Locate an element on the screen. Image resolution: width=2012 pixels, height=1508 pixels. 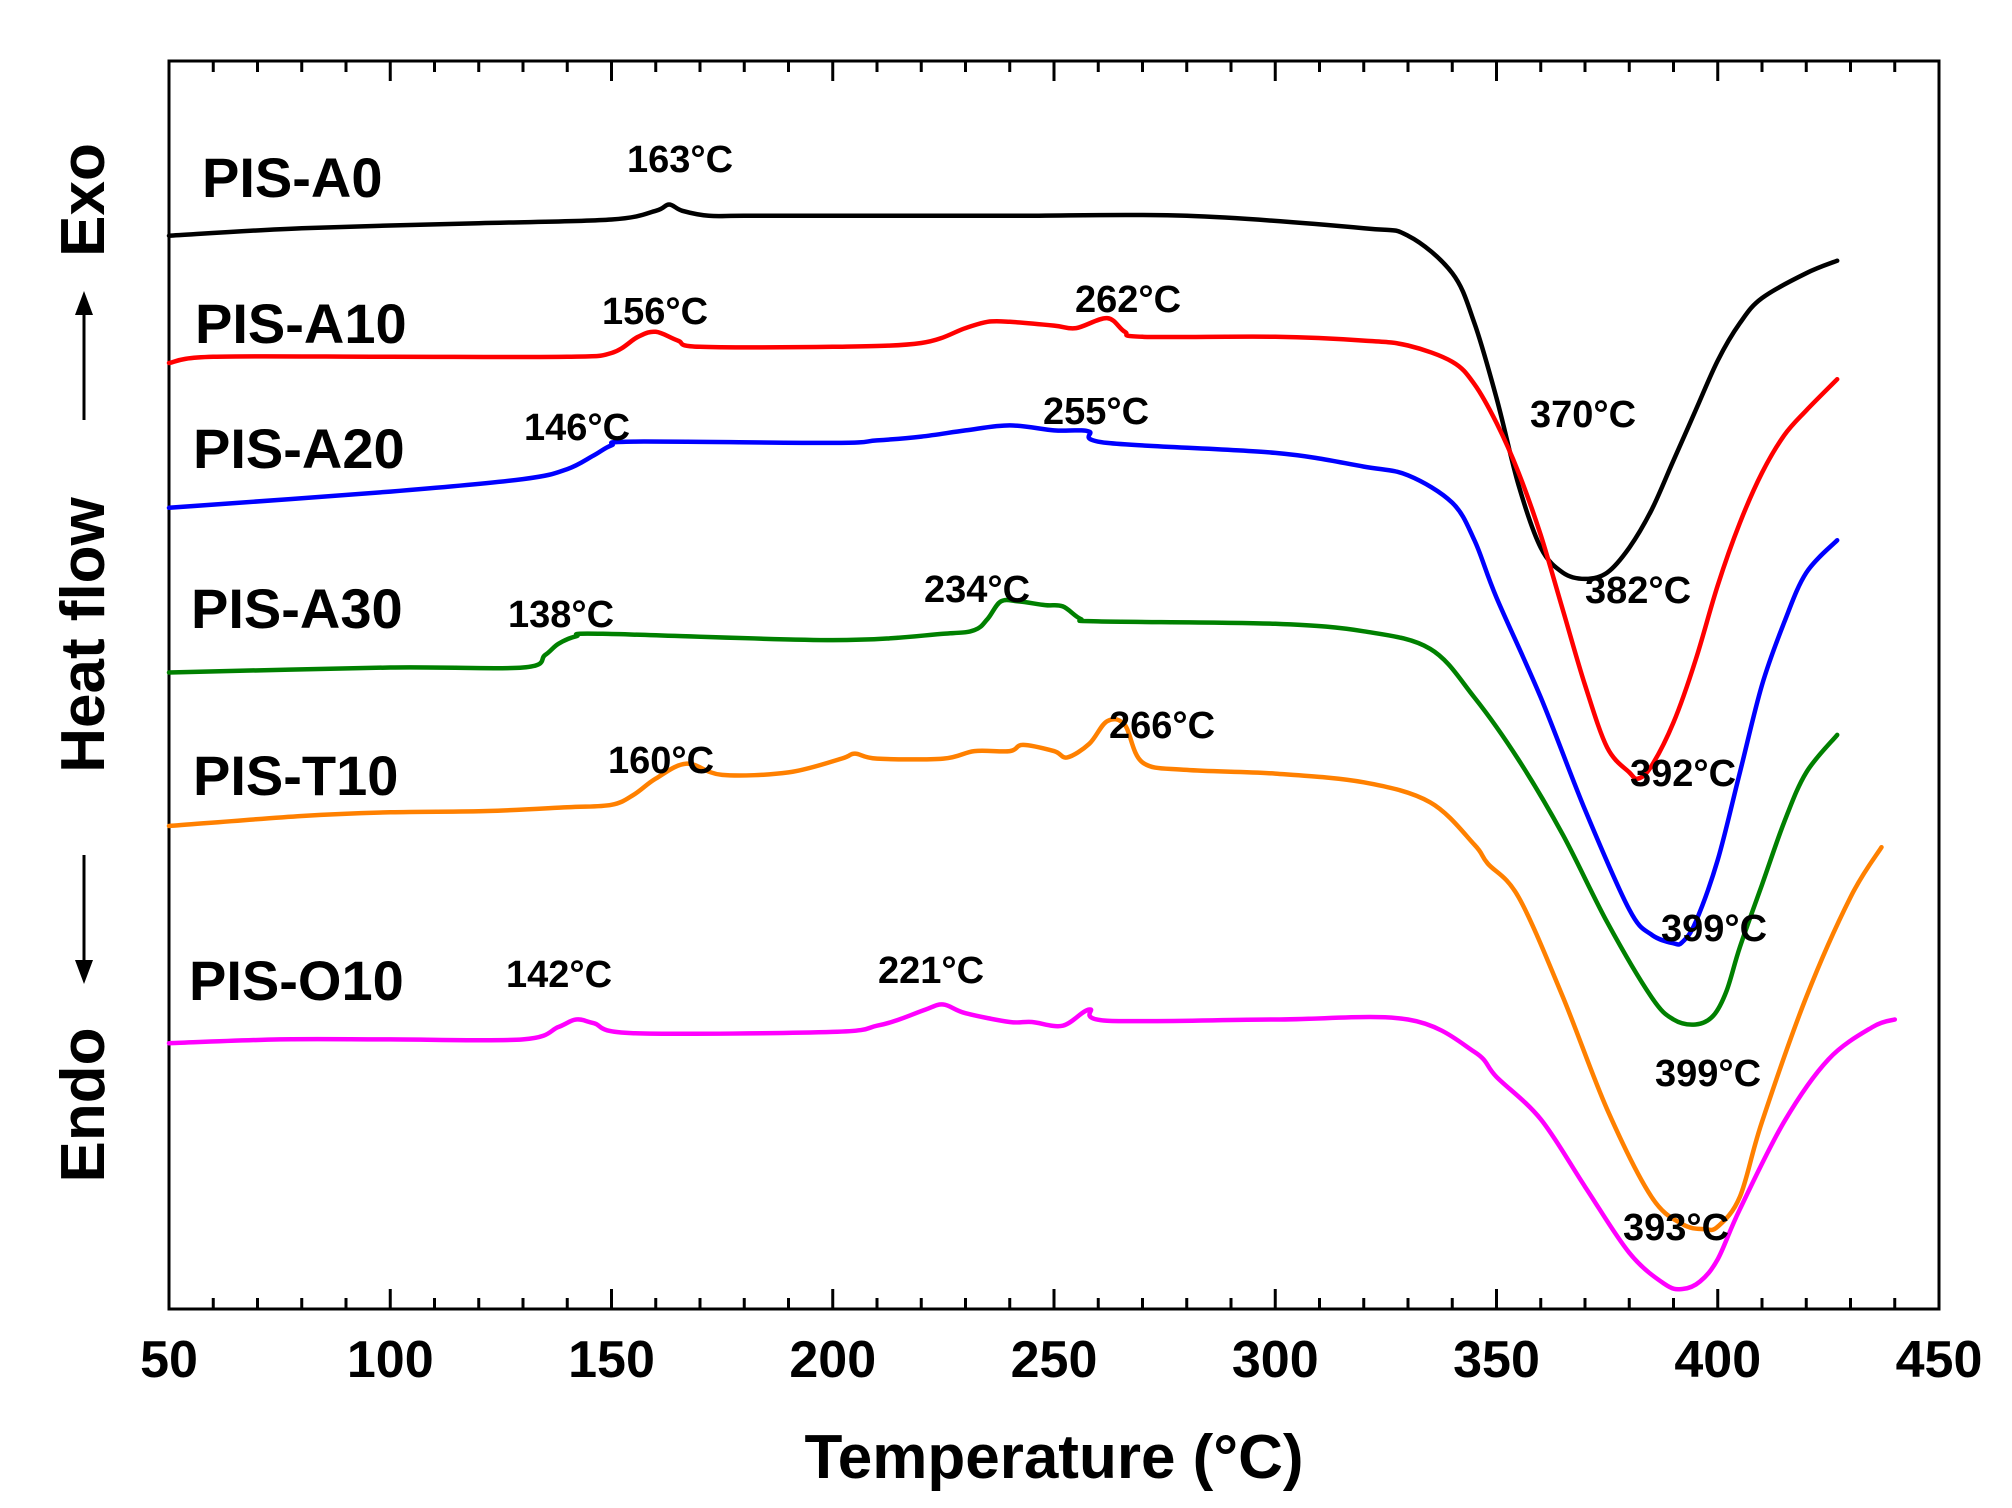
x-axis-title: Temperature (°C) is located at coordinates (1053, 1457).